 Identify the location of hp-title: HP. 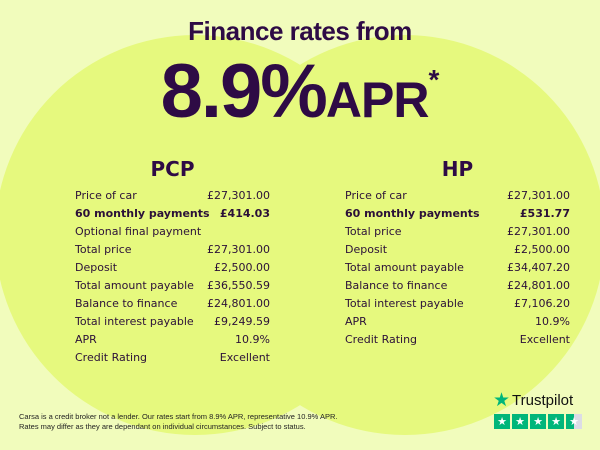
(457, 169).